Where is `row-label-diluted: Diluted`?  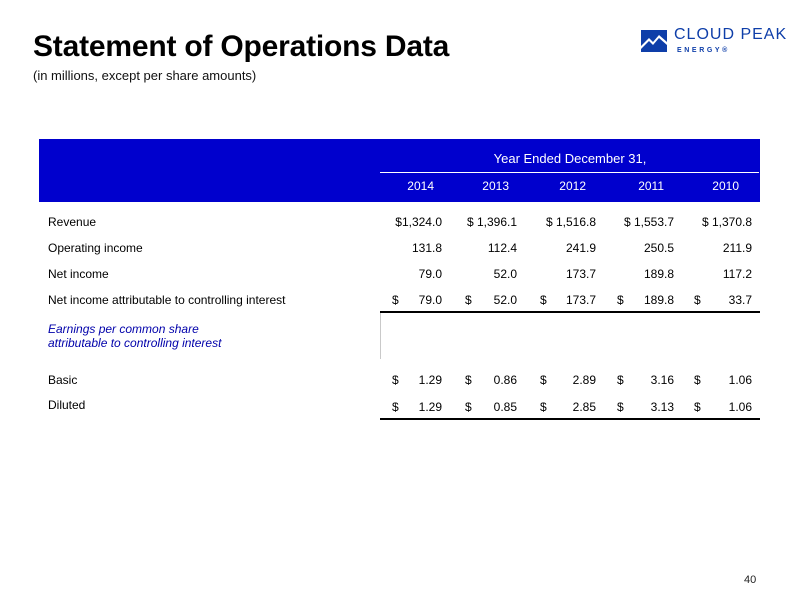
row-label-diluted: Diluted is located at coordinates (67, 405).